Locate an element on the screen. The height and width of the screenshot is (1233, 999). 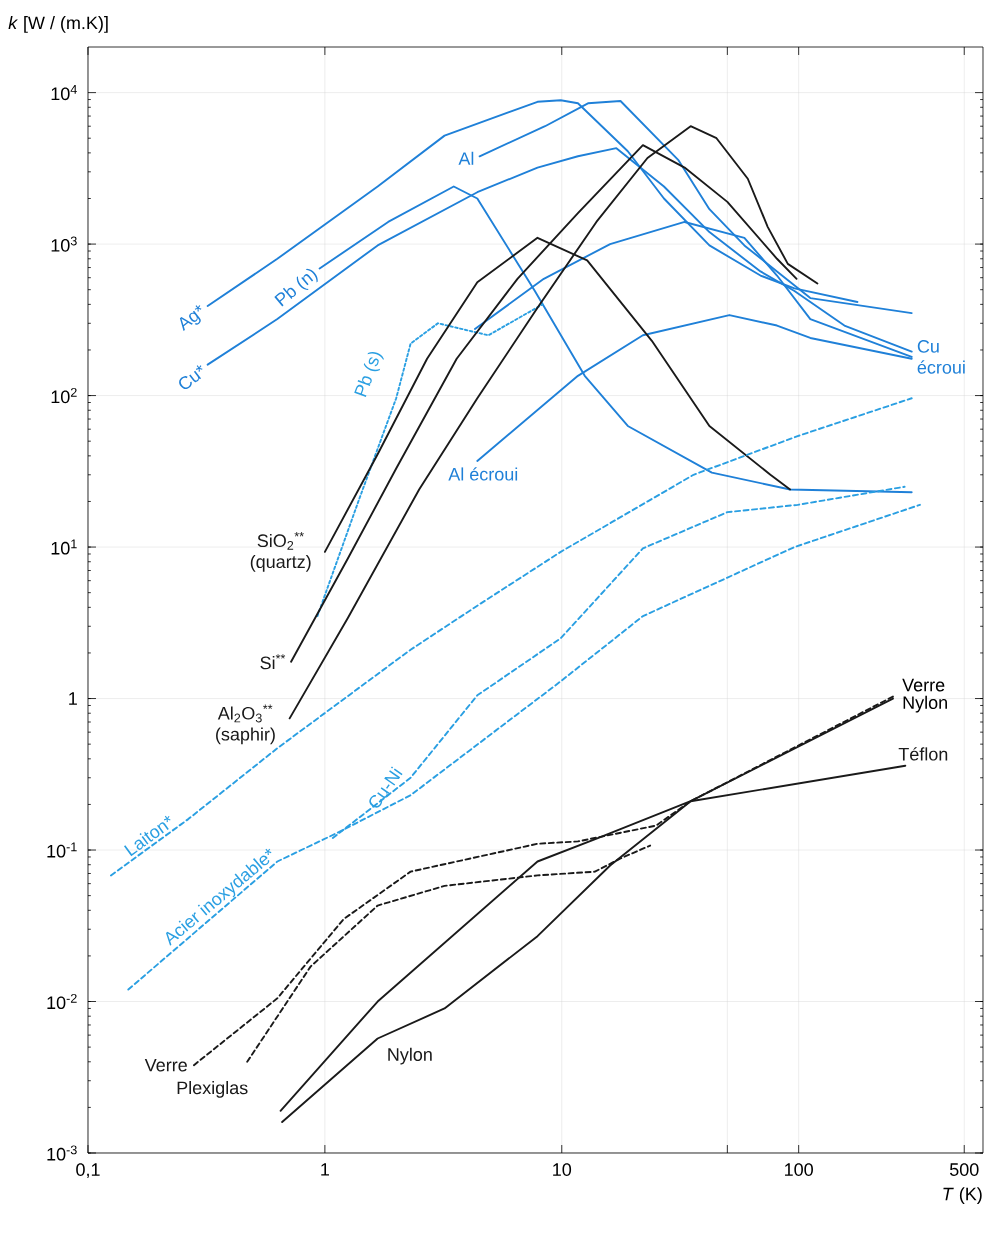
series-label: Verre is located at coordinates (165, 1065).